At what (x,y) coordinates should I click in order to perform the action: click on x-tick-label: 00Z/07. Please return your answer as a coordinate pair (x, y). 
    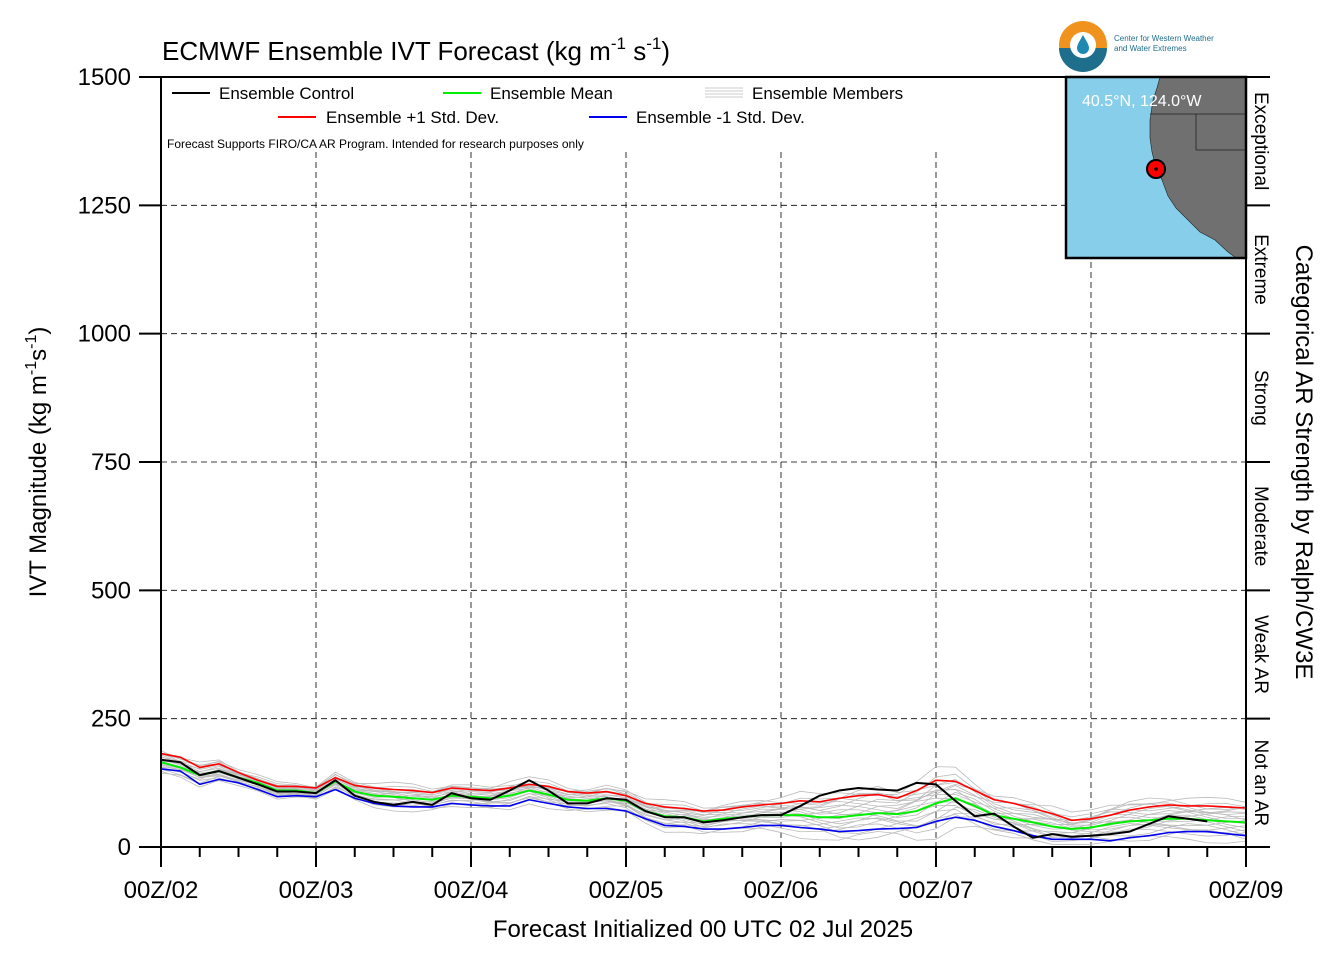
    Looking at the image, I should click on (936, 890).